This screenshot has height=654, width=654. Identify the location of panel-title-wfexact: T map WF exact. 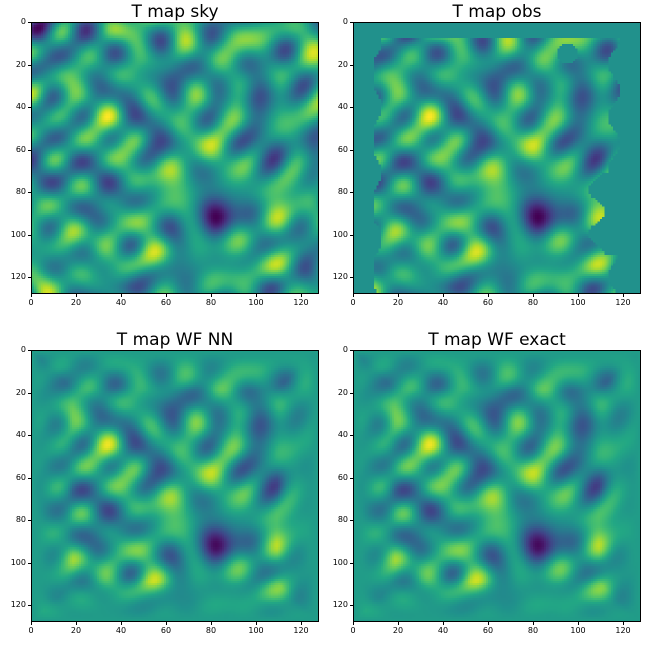
(497, 340).